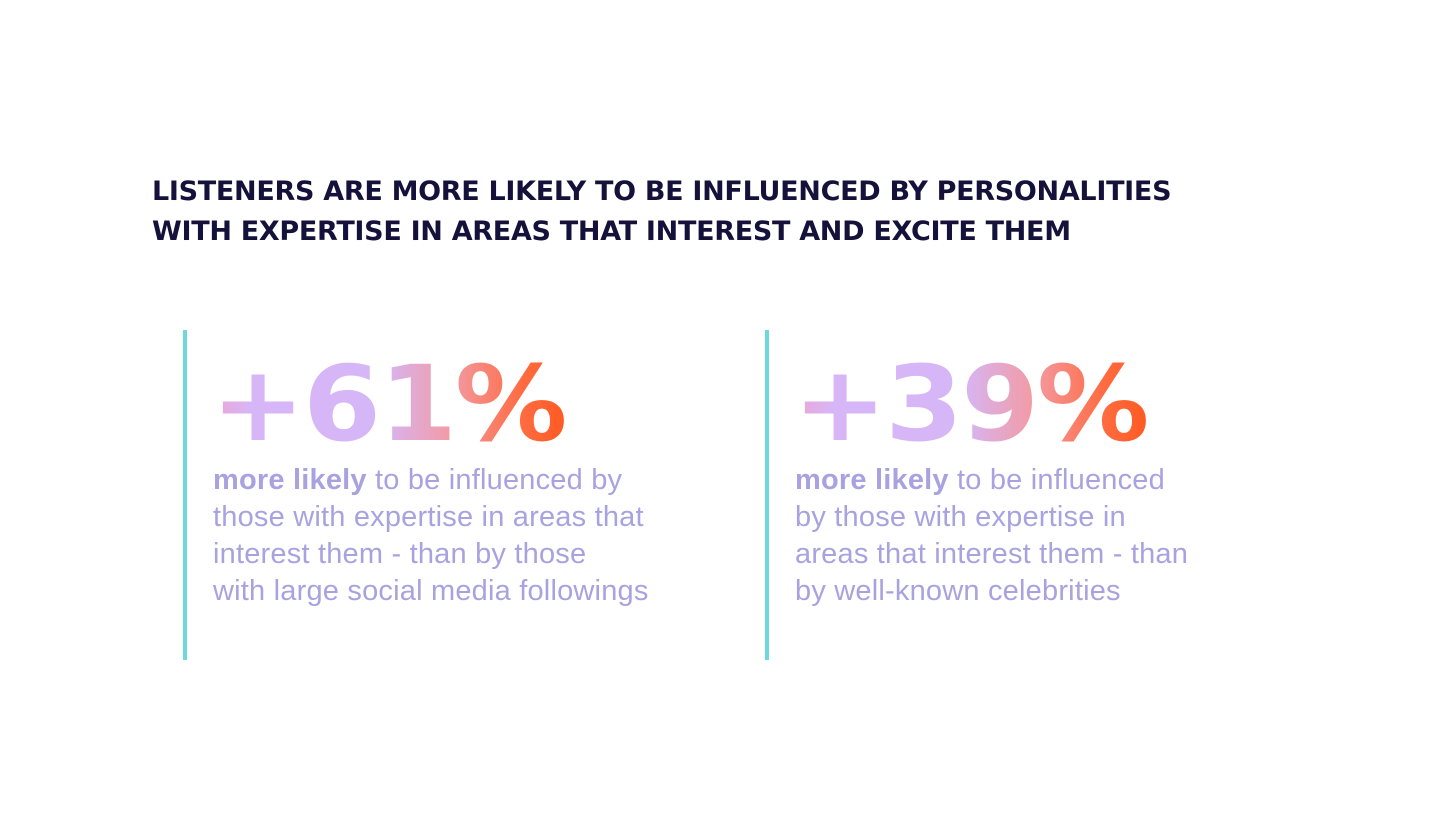 Image resolution: width=1440 pixels, height=833 pixels. What do you see at coordinates (428, 517) in the screenshot?
I see `stat-description-line: those with expertise in areas that` at bounding box center [428, 517].